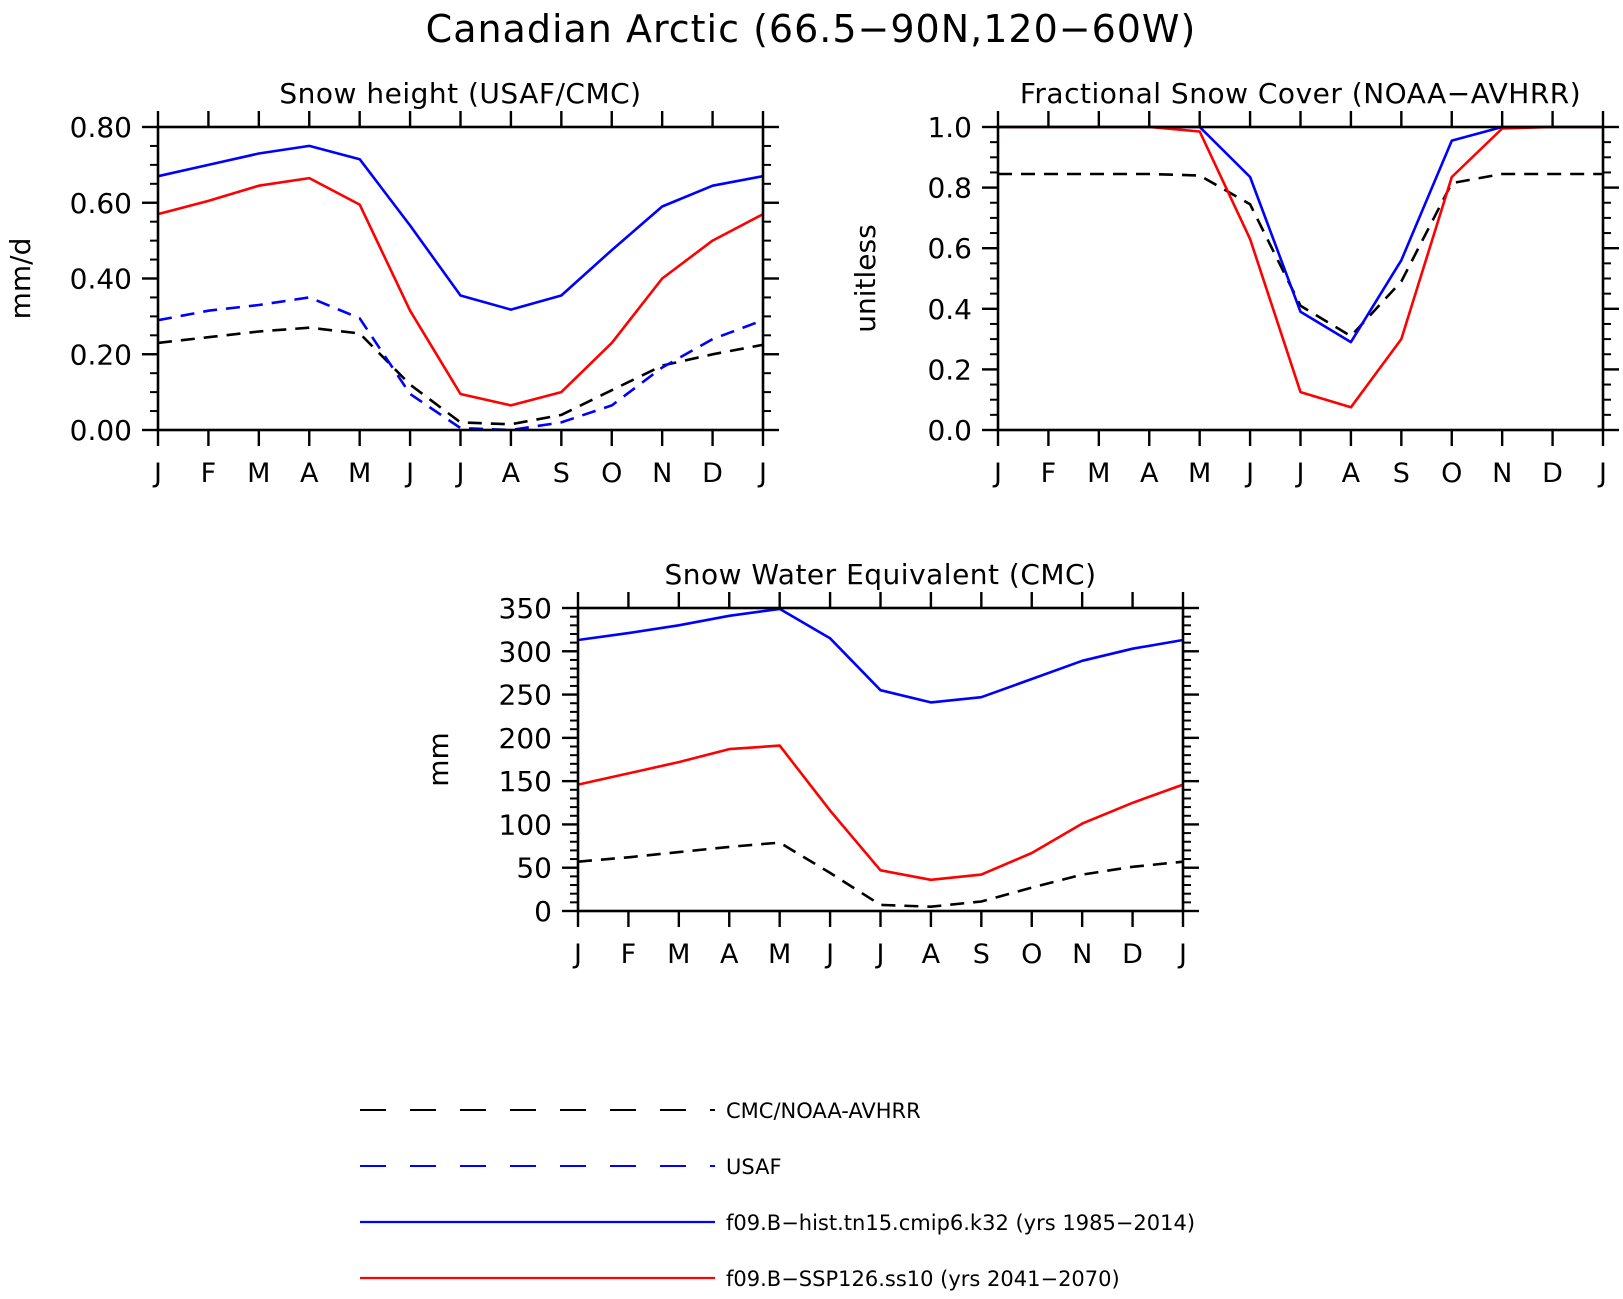  I want to click on y-tick-label: 0.60, so click(101, 203).